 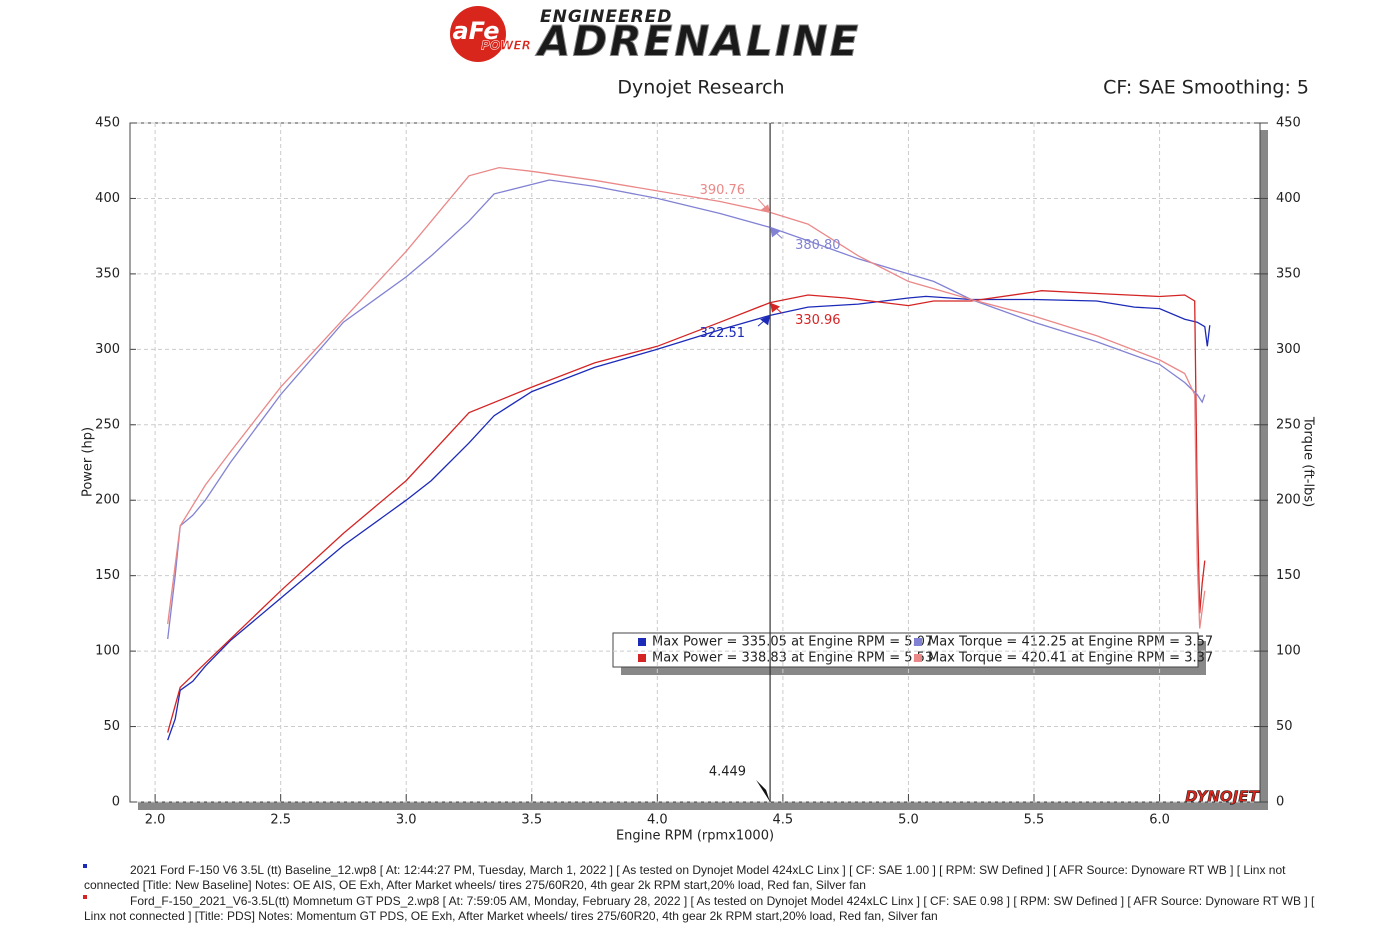 I want to click on y-axis-label: Power (hp), so click(x=88, y=462).